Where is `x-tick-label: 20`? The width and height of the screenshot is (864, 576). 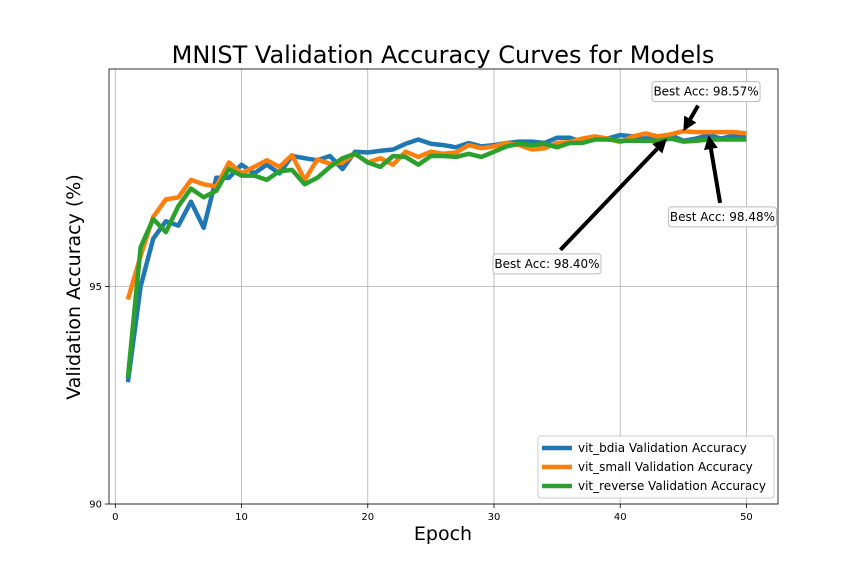 x-tick-label: 20 is located at coordinates (367, 517).